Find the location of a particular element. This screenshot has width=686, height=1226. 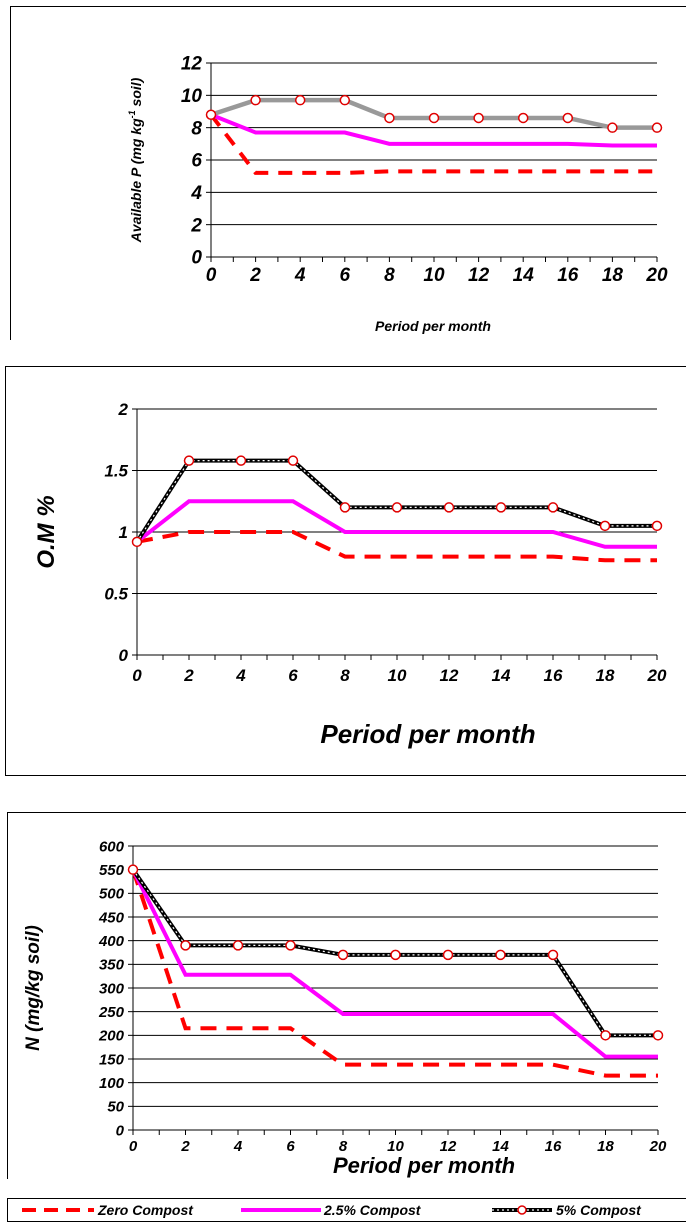

y-tick-label: 300 is located at coordinates (112, 988).